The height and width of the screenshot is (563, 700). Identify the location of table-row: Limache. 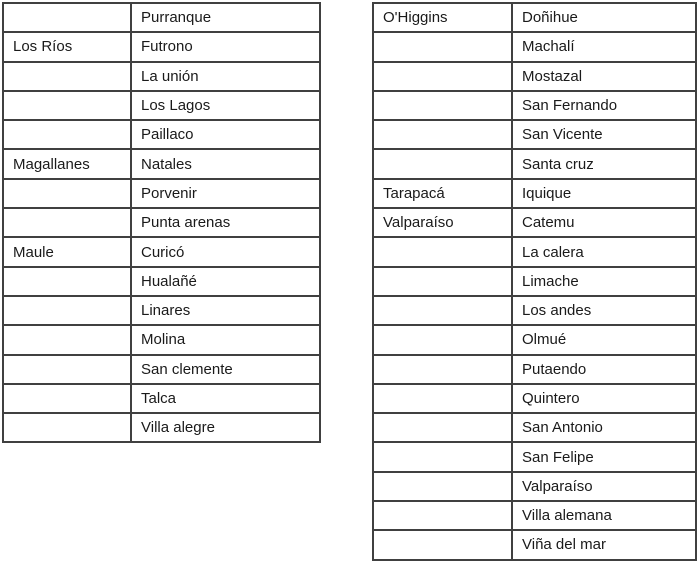
(534, 281).